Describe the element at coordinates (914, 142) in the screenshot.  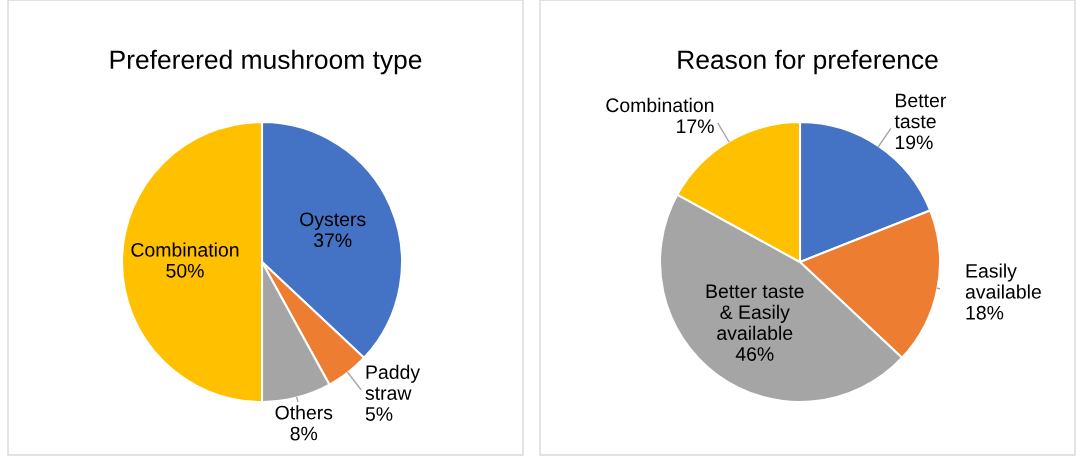
I see `data-label: 19%` at that location.